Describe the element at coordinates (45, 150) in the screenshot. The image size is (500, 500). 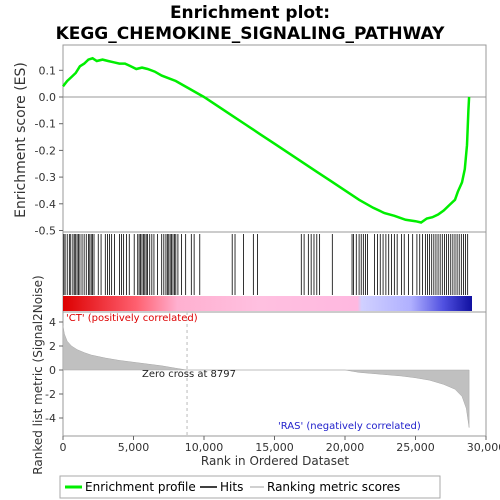
I see `es-ytick-label: -0.2` at that location.